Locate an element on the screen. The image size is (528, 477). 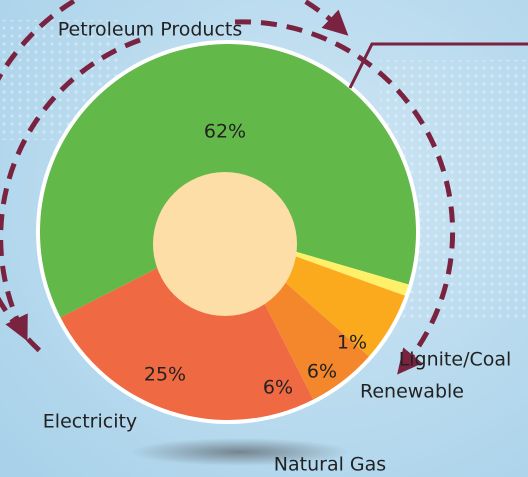
category-label: Natural Gas is located at coordinates (330, 465).